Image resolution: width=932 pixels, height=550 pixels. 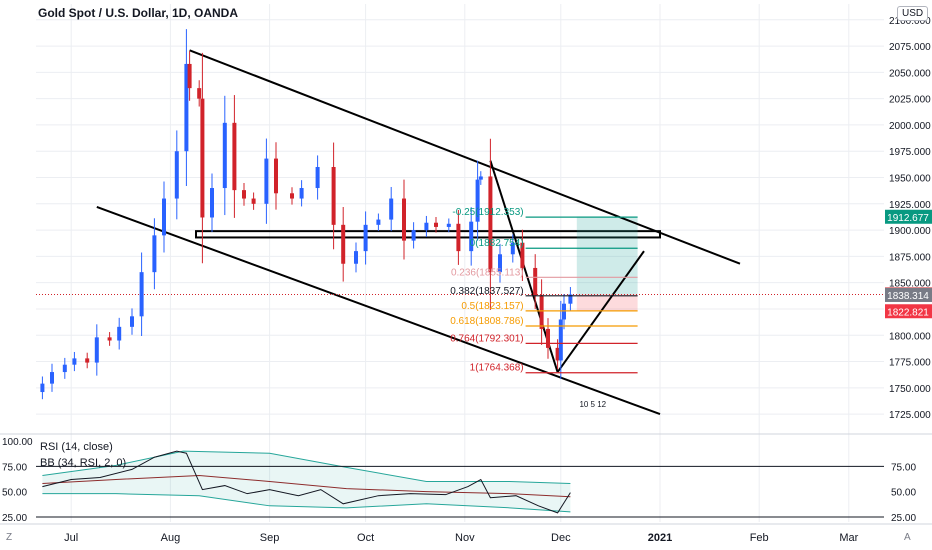 What do you see at coordinates (903, 493) in the screenshot?
I see `rsi-tick-right: 50.00` at bounding box center [903, 493].